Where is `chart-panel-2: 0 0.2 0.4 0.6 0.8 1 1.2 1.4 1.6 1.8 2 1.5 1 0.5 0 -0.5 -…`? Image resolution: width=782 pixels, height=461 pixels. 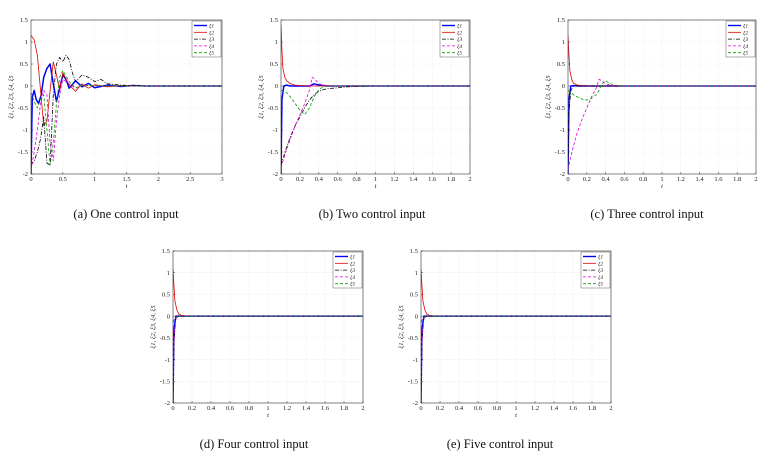 chart-panel-2: 0 0.2 0.4 0.6 0.8 1 1.2 1.4 1.6 1.8 2 1.5 1 0.5 0 -0.5 -… is located at coordinates (365, 119).